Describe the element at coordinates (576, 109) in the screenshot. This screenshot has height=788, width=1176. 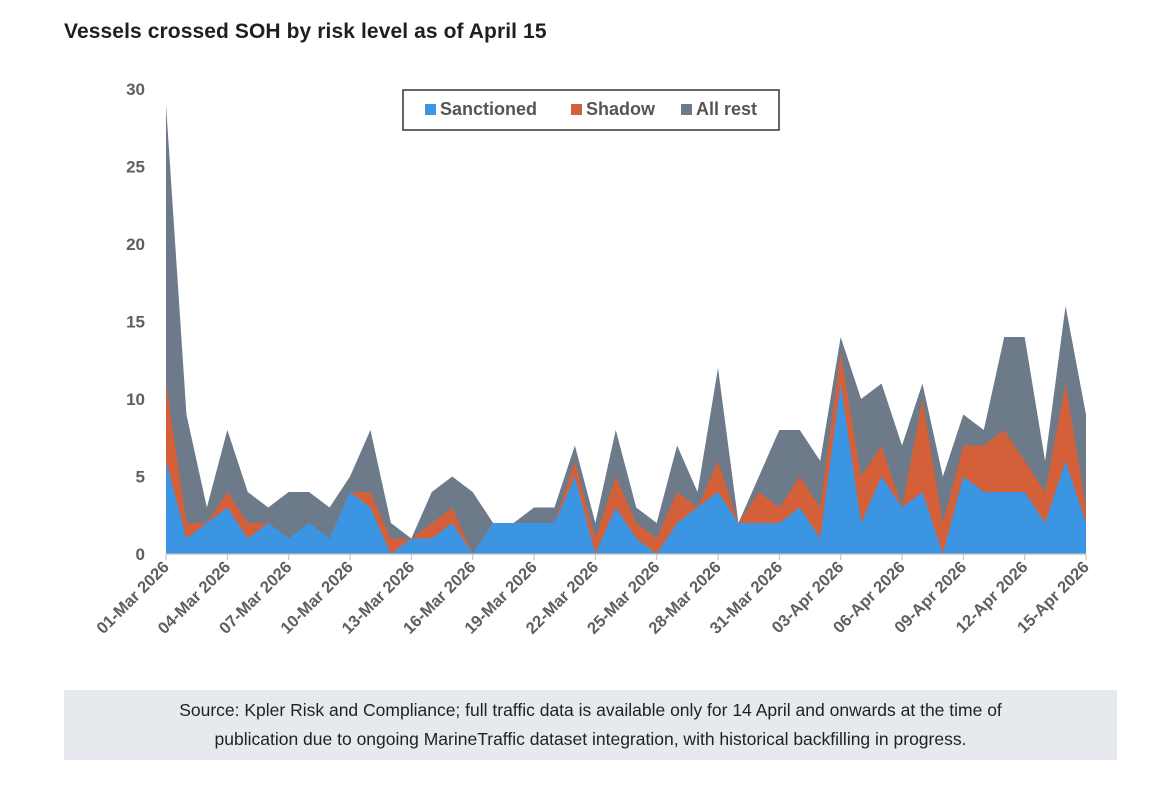
I see `legend-swatch-shadow` at that location.